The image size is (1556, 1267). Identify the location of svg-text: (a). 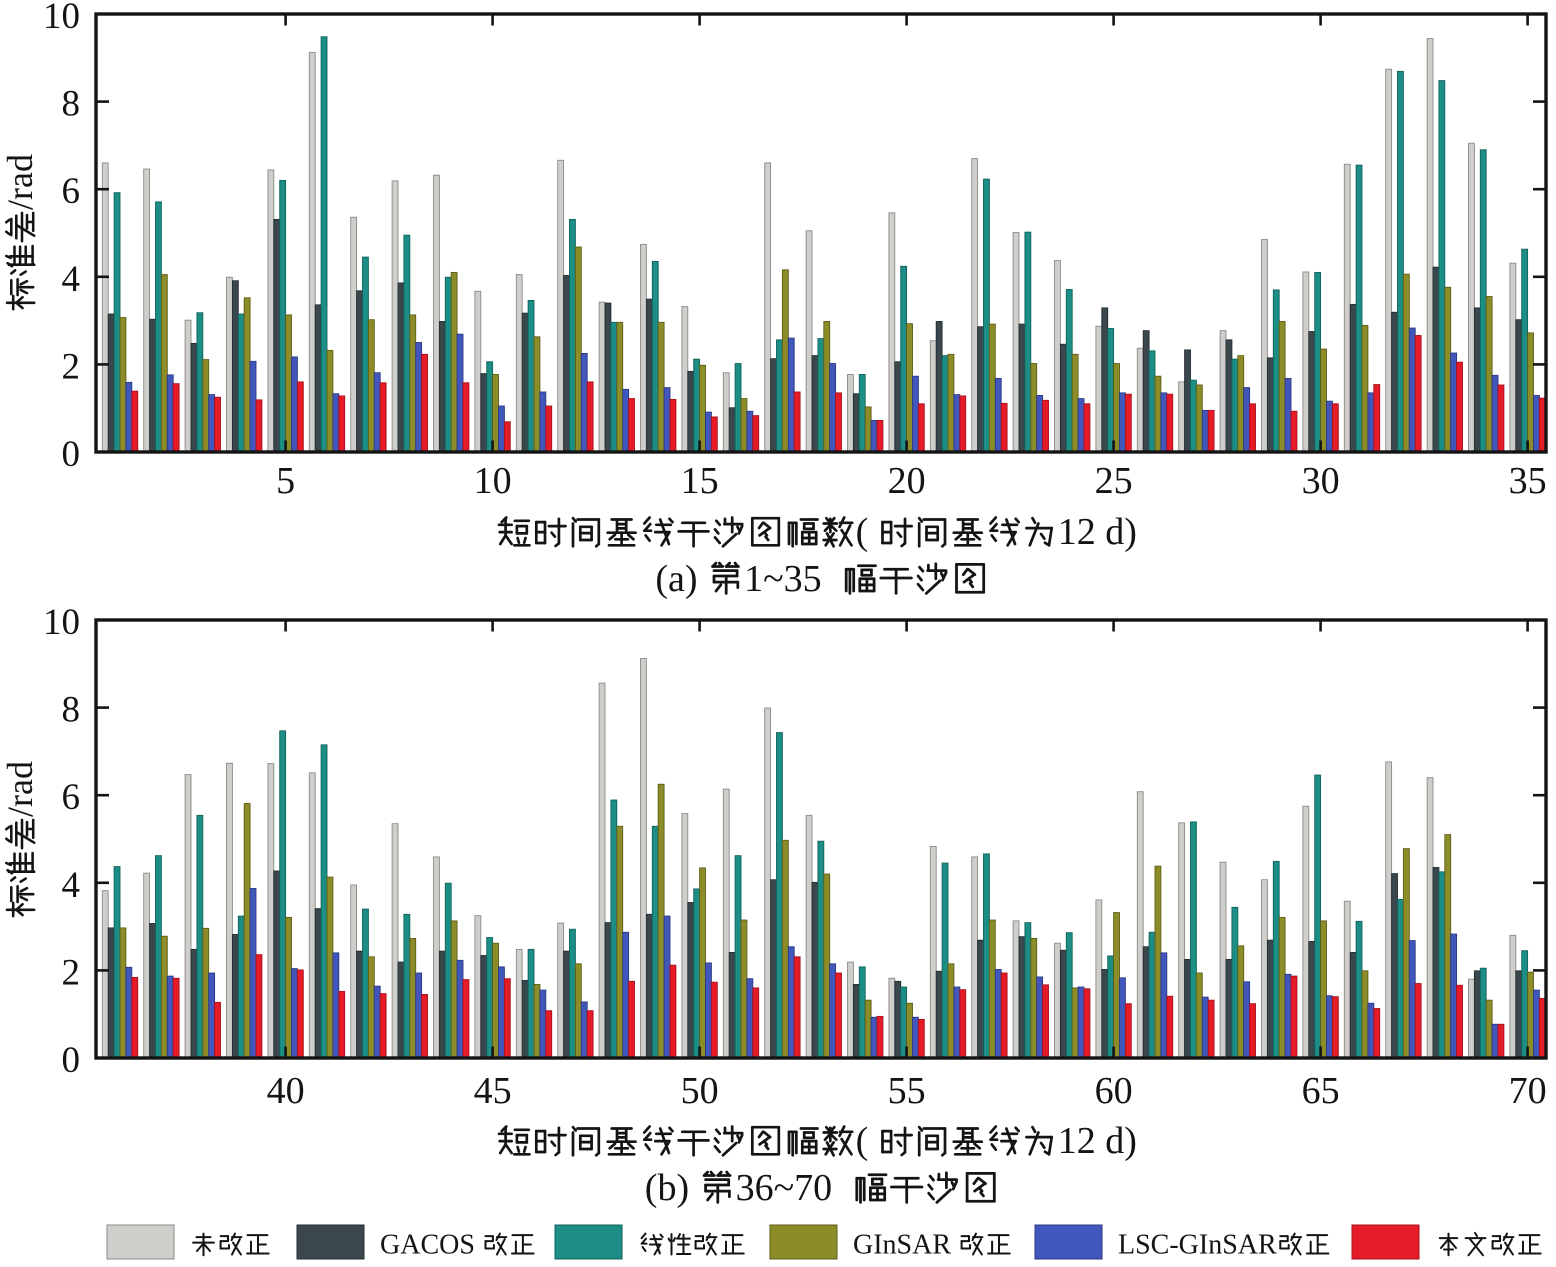
(676, 579).